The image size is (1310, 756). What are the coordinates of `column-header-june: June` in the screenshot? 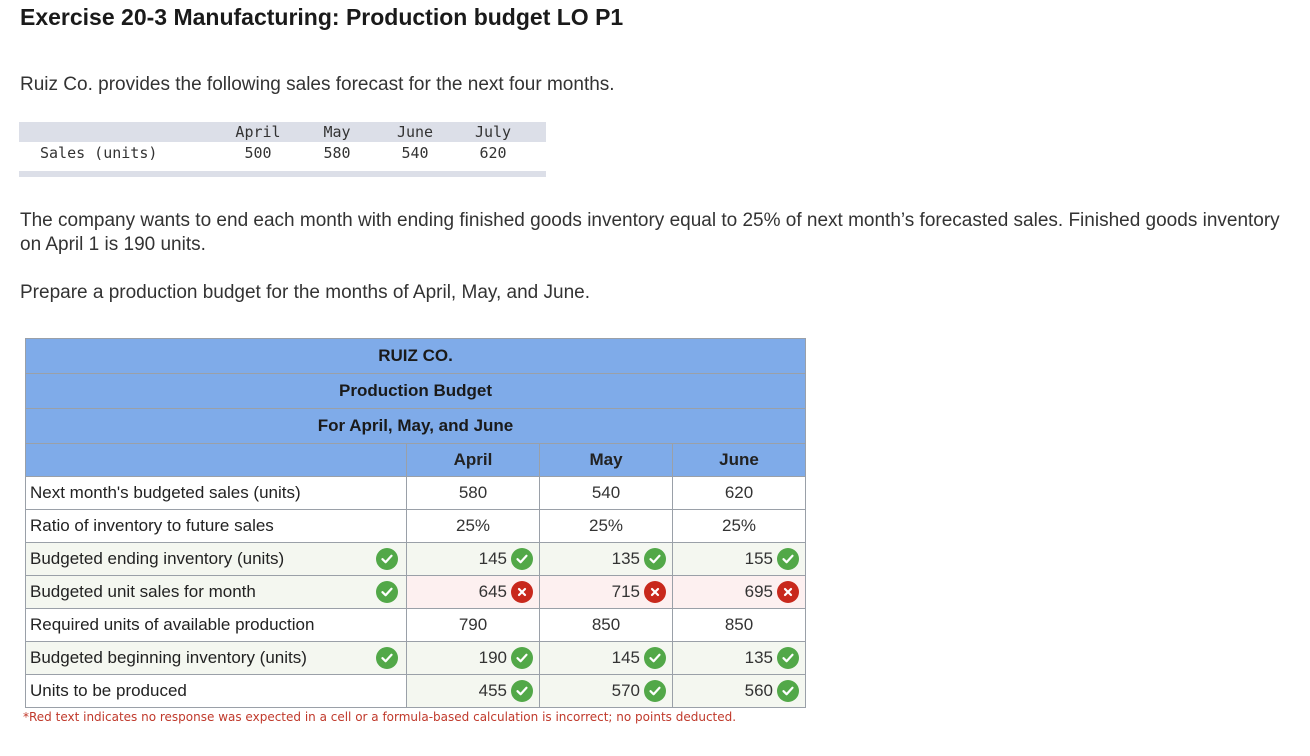 It's located at (739, 460).